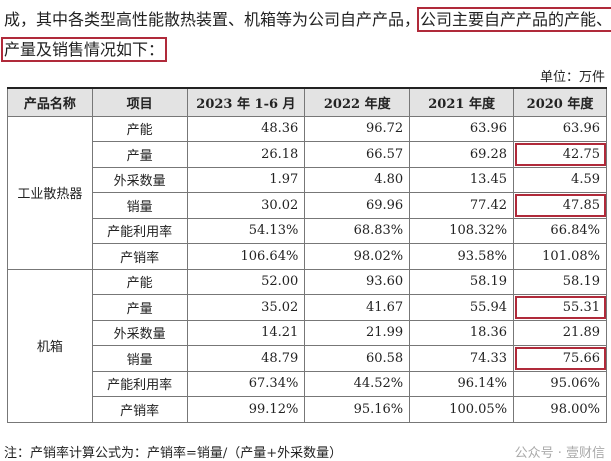  What do you see at coordinates (357, 281) in the screenshot?
I see `value-cell: 93.60` at bounding box center [357, 281].